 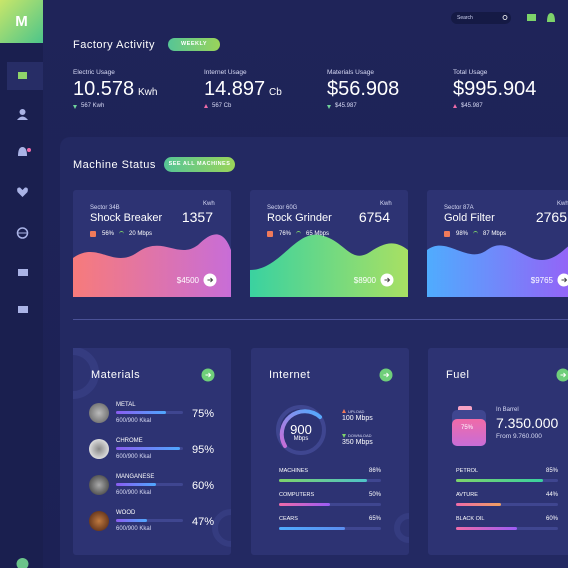 What do you see at coordinates (350, 72) in the screenshot?
I see `stat-label: Materials Usage` at bounding box center [350, 72].